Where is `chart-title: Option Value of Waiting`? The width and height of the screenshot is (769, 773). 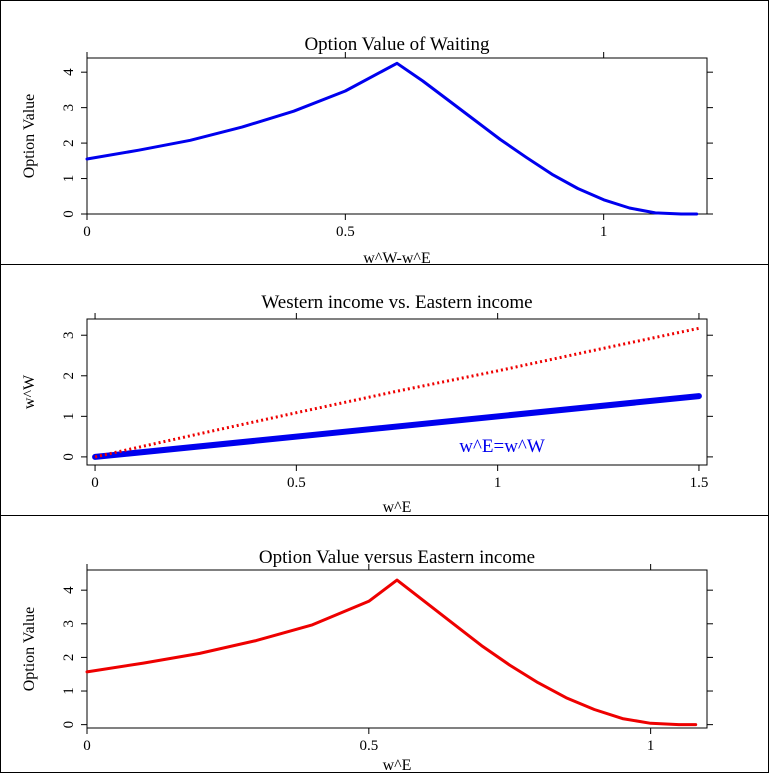
chart-title: Option Value of Waiting is located at coordinates (397, 44).